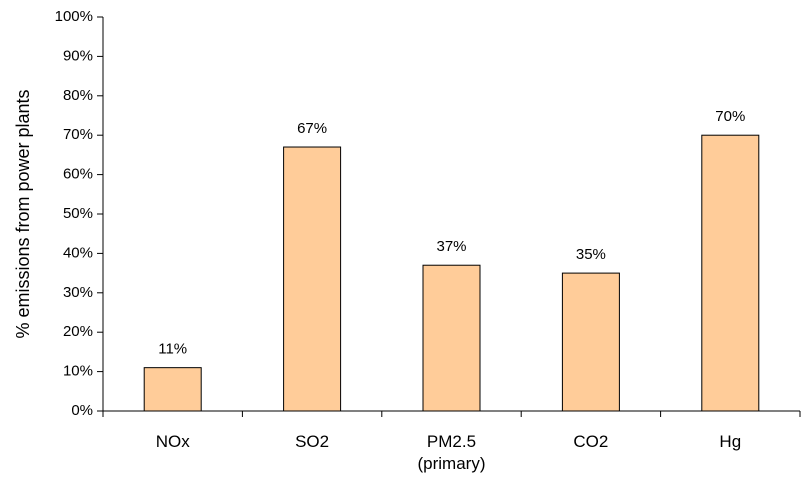  What do you see at coordinates (591, 254) in the screenshot?
I see `bar-value-label: 35%` at bounding box center [591, 254].